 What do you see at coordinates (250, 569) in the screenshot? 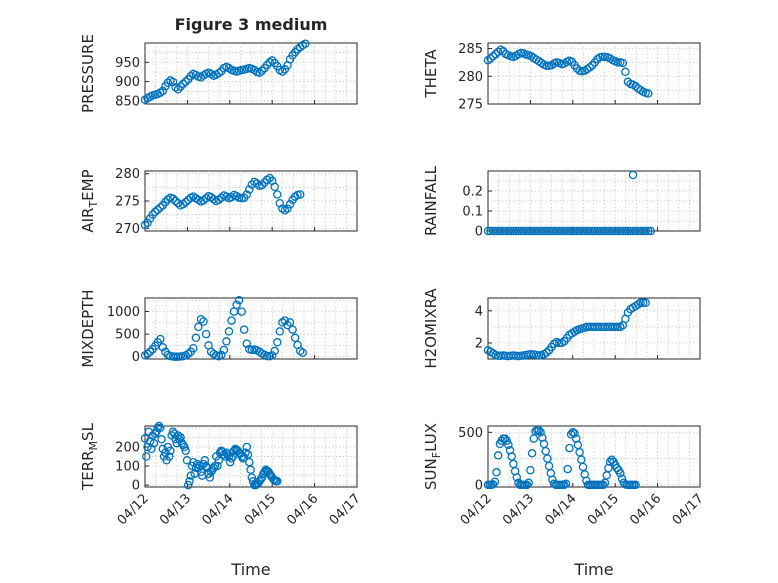
I see `x-axis-label-left: Time` at bounding box center [250, 569].